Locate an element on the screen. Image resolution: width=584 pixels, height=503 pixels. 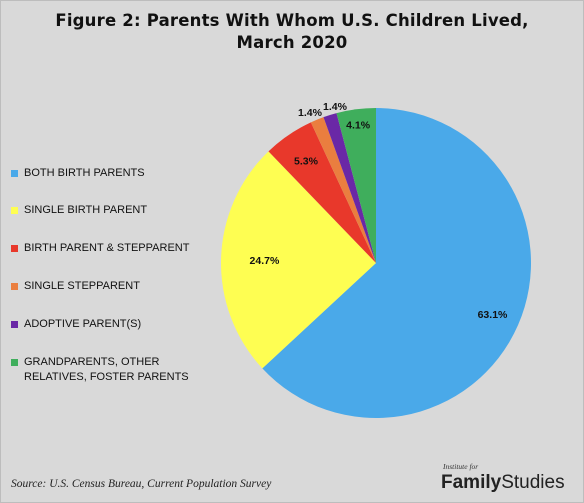
pie-slice-adoptive-parent-s is located at coordinates (349, 188).